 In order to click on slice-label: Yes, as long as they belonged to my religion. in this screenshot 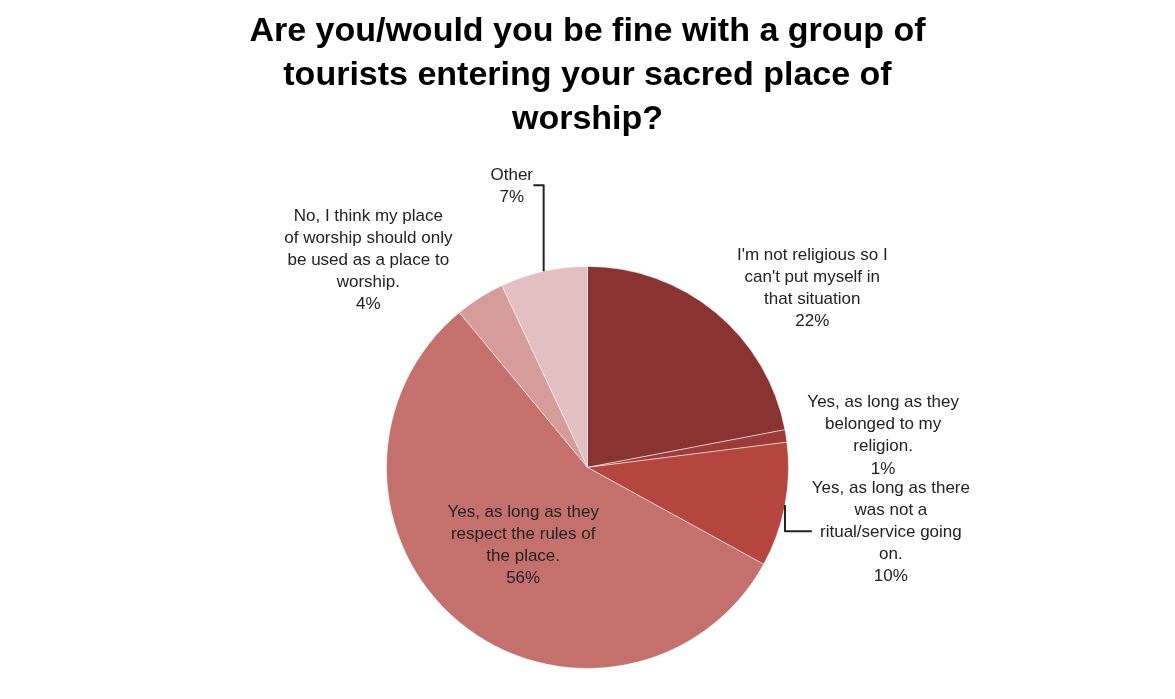, I will do `click(883, 424)`.